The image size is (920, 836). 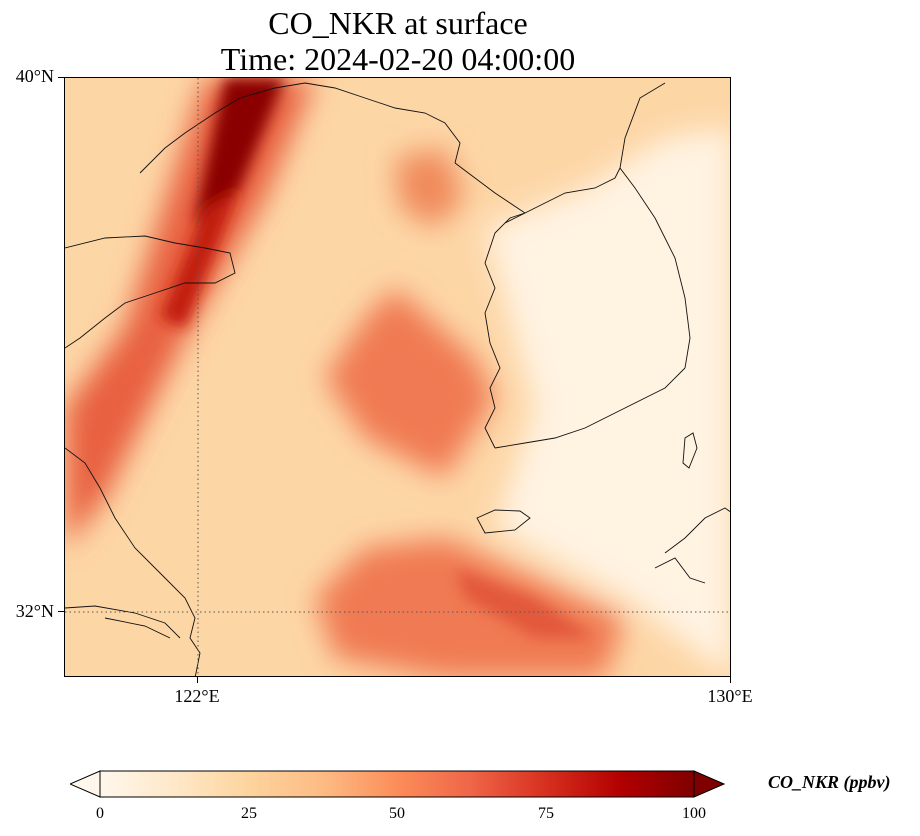 What do you see at coordinates (150, 292) in the screenshot?
I see `shandong-coast` at bounding box center [150, 292].